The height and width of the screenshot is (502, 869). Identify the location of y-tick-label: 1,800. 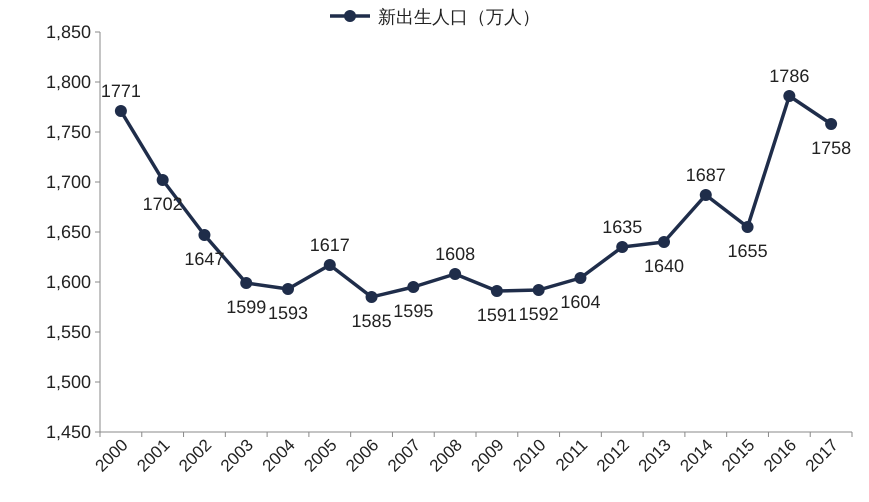
(68, 82).